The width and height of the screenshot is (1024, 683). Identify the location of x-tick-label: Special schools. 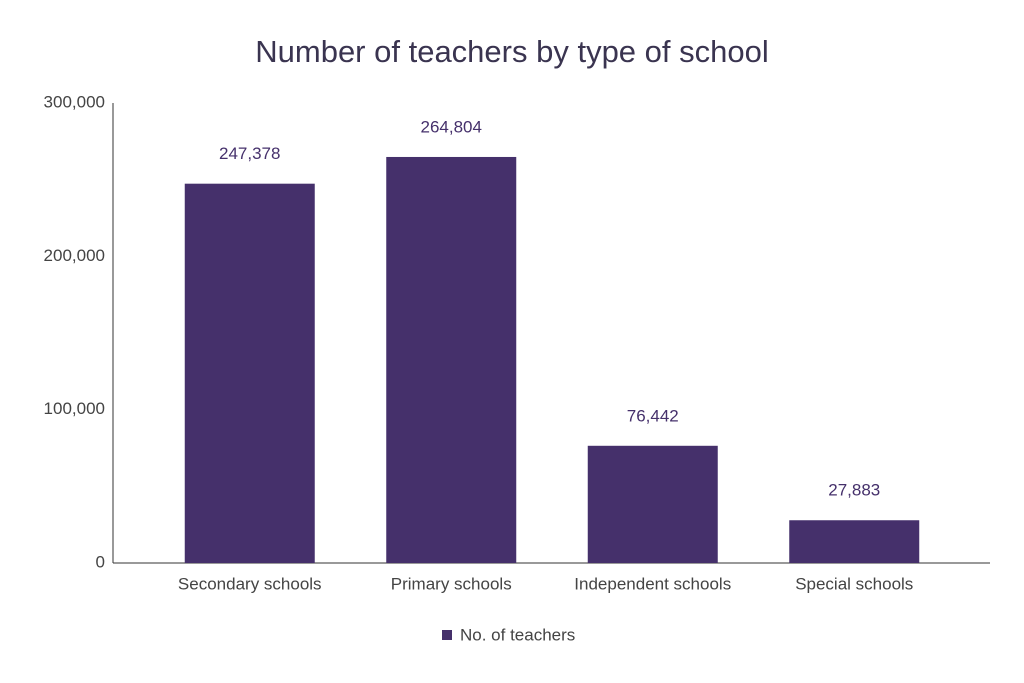
(854, 583).